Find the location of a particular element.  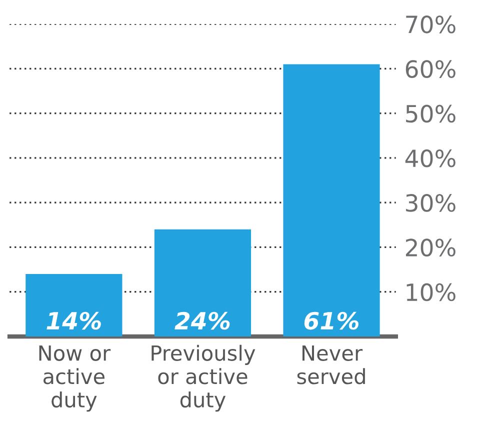

x-tick-label: Previously or active duty is located at coordinates (204, 378).